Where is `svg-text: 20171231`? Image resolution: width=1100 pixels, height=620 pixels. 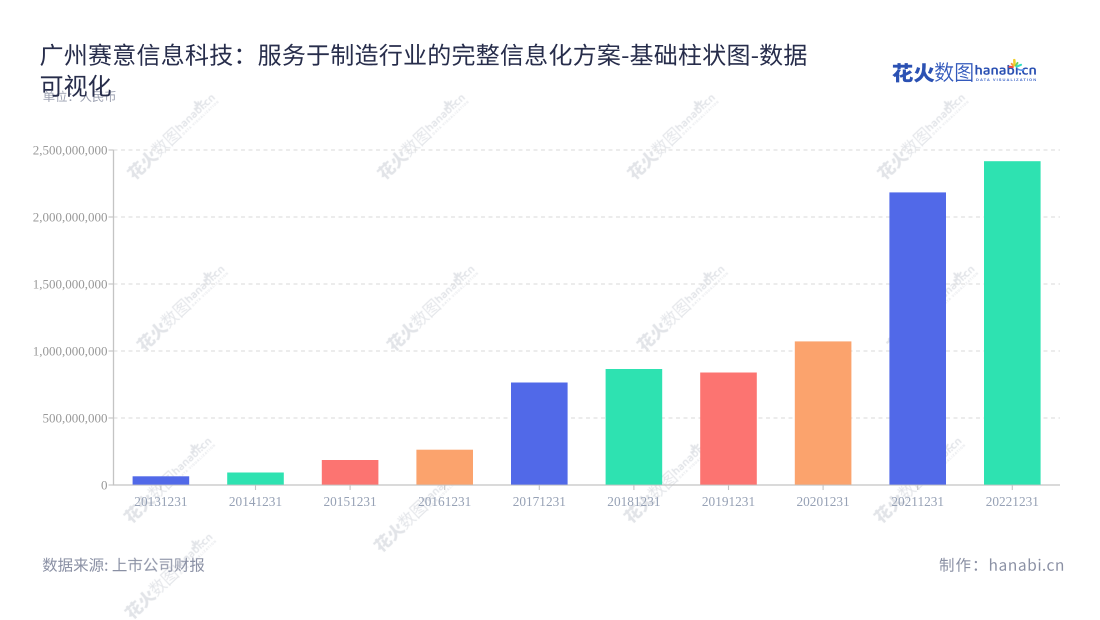
svg-text: 20171231 is located at coordinates (539, 501).